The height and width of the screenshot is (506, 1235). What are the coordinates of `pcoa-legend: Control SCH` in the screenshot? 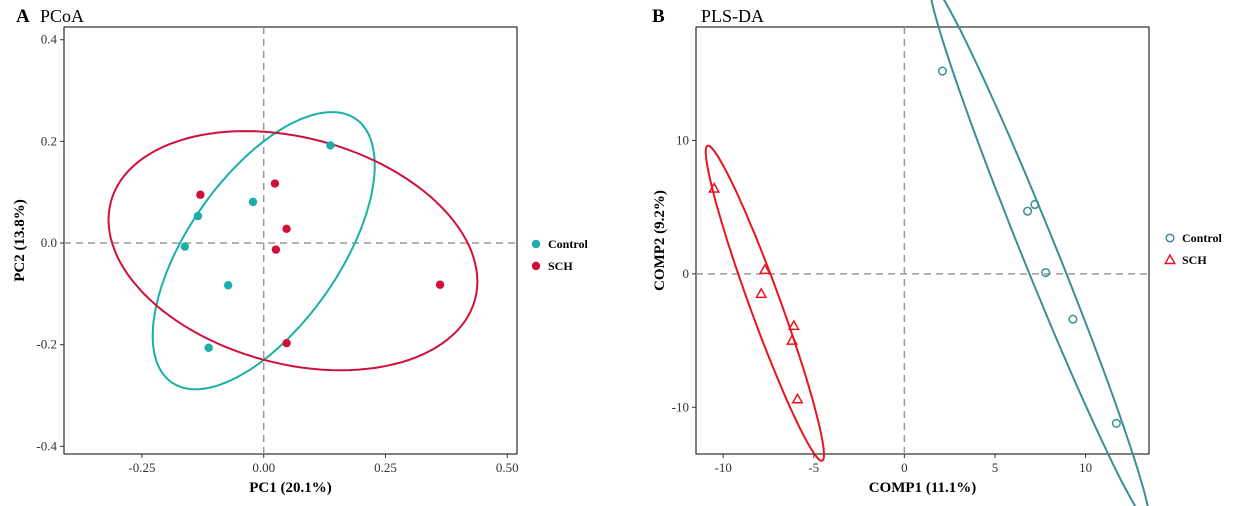 It's located at (559, 255).